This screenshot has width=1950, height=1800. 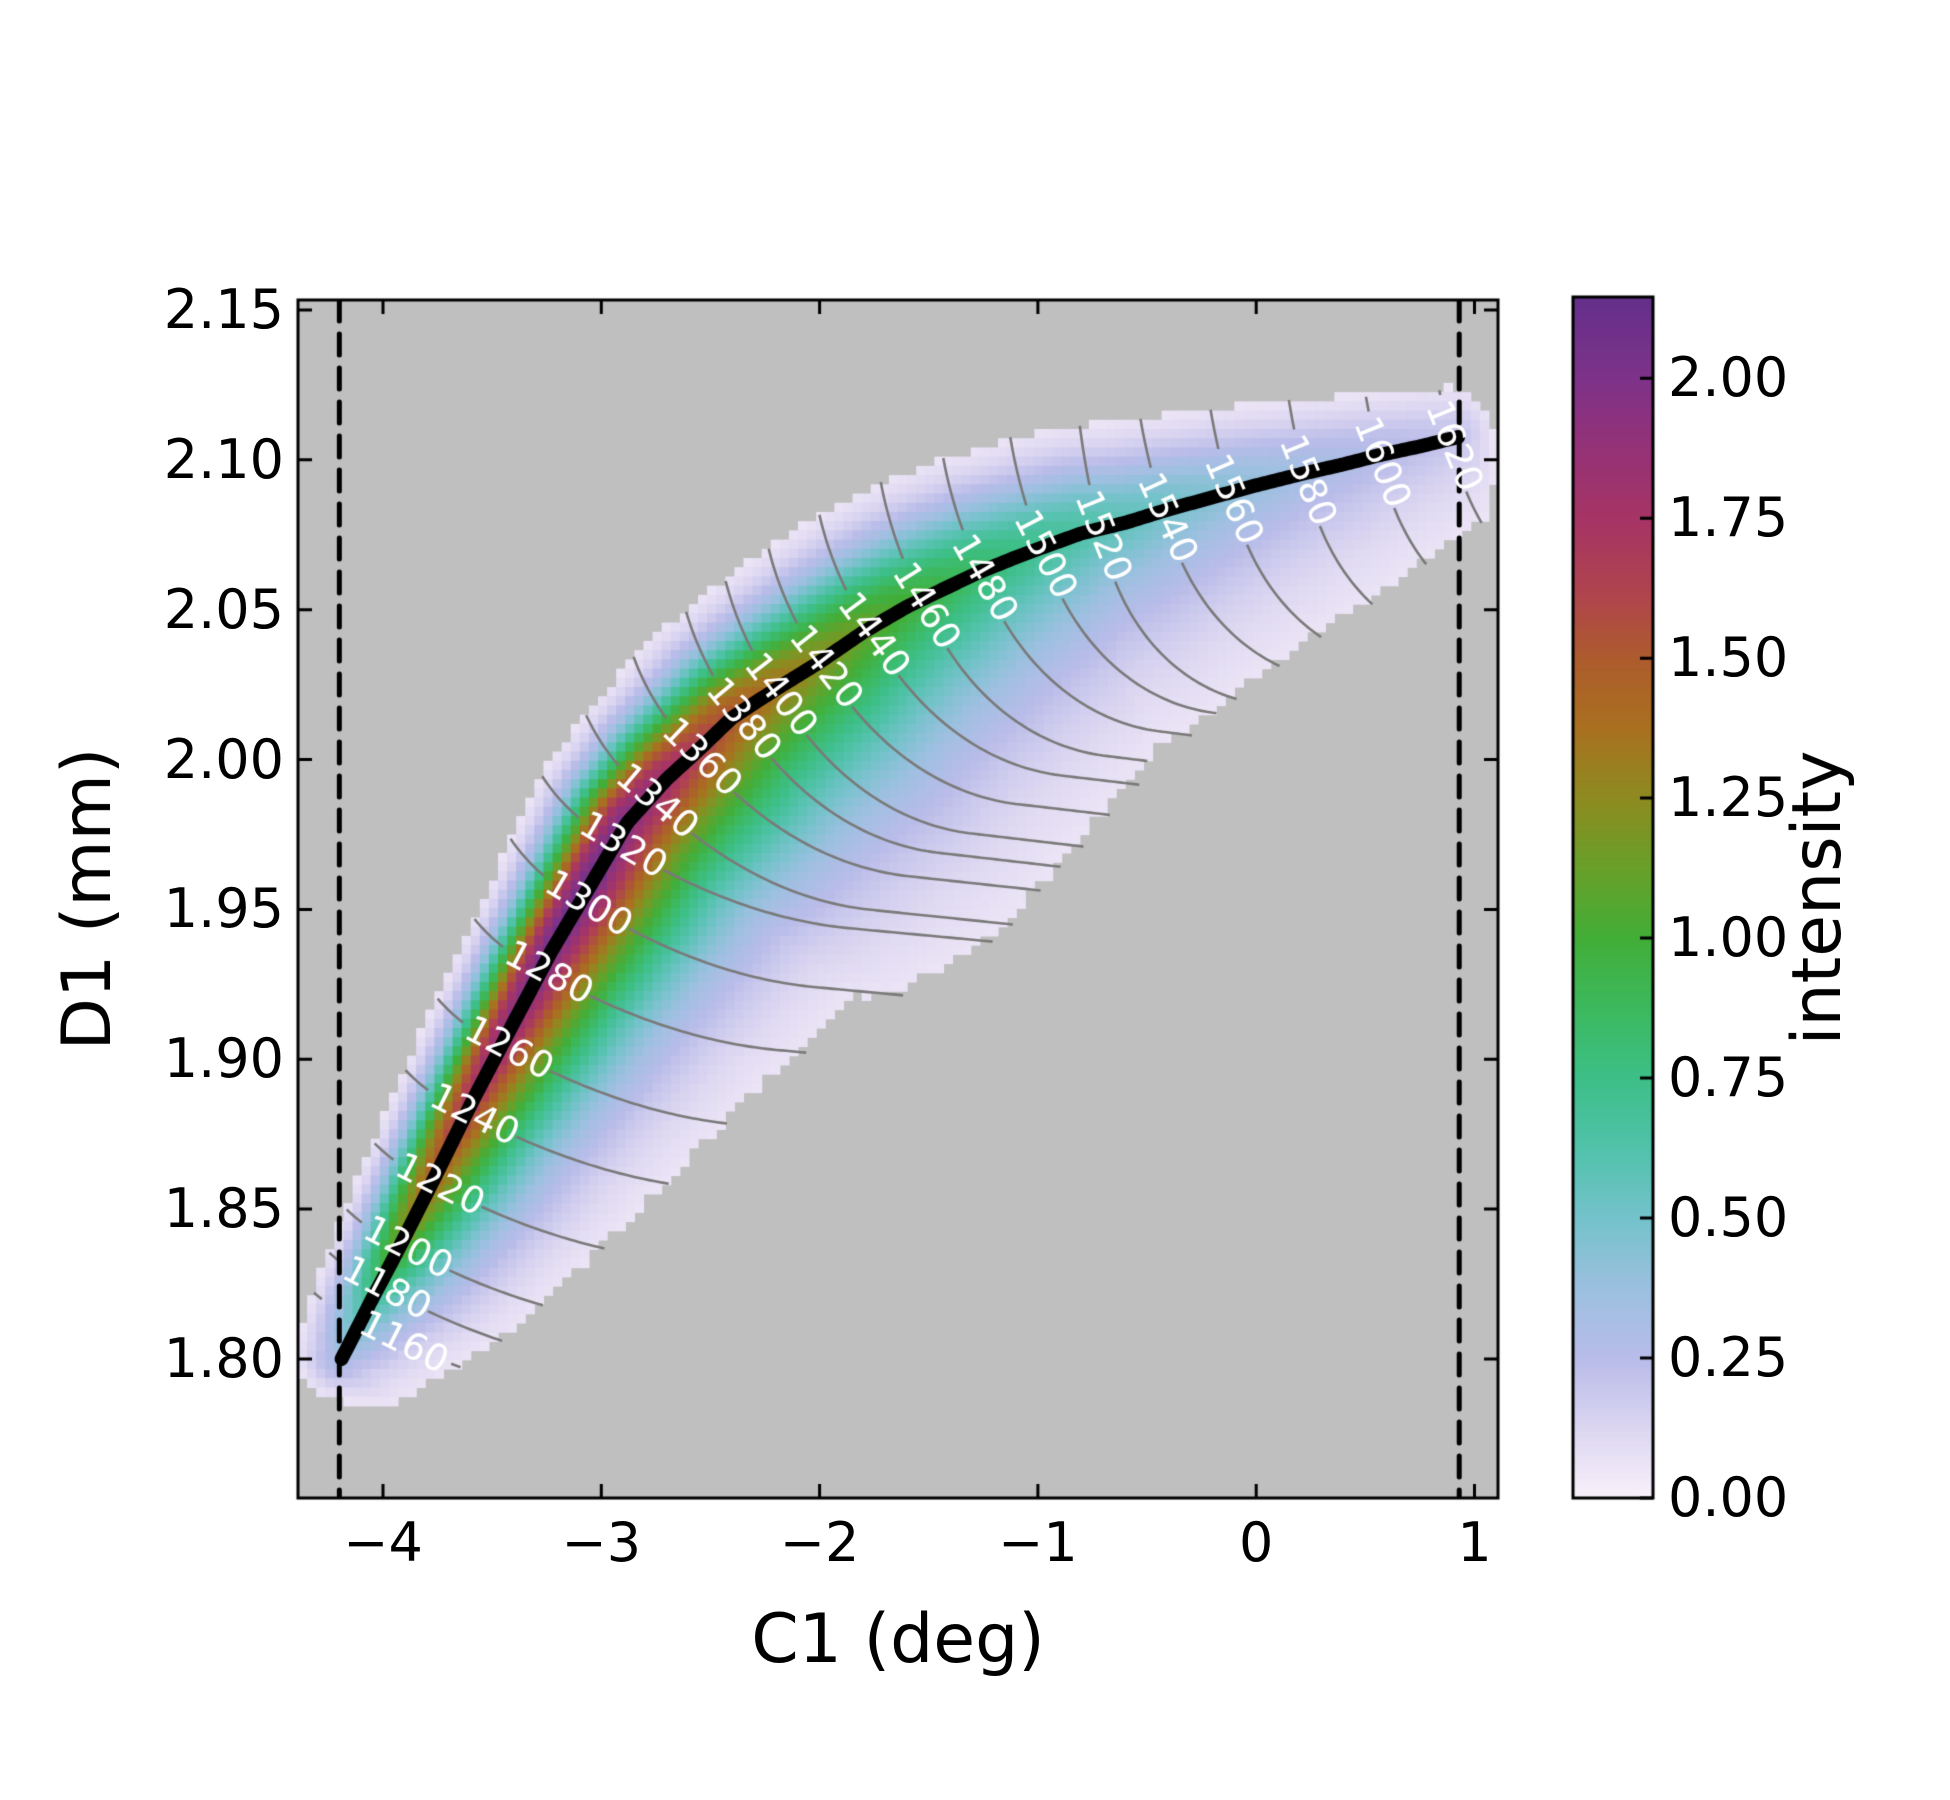 What do you see at coordinates (1038, 1542) in the screenshot?
I see `x-tick-label: −1` at bounding box center [1038, 1542].